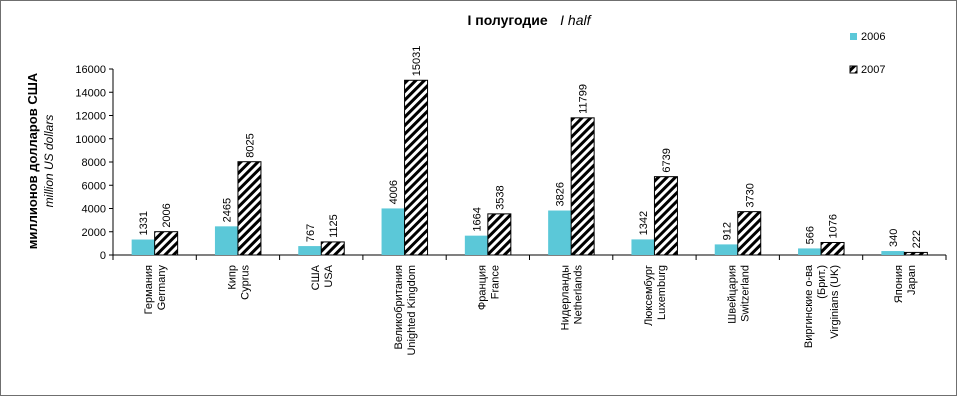 The height and width of the screenshot is (397, 957). Describe the element at coordinates (399, 307) in the screenshot. I see `category-label: Великобритания` at that location.